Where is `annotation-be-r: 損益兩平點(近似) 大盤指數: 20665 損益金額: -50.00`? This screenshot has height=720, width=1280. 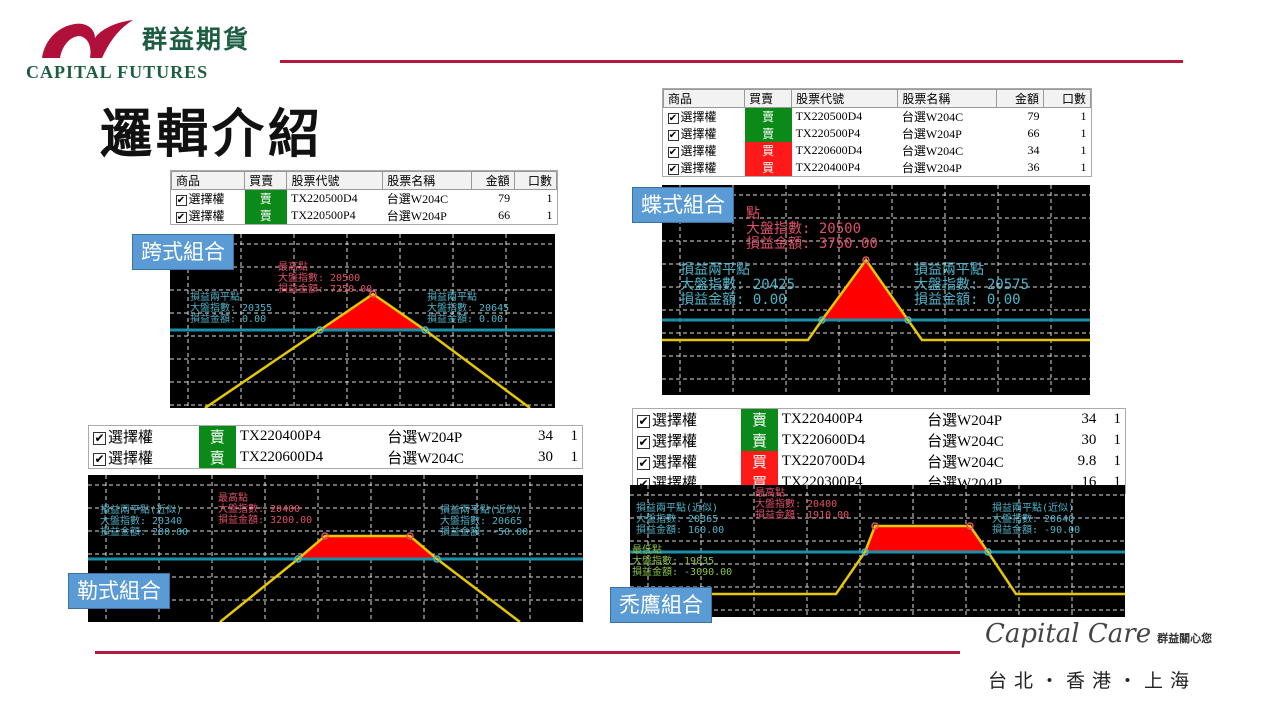 annotation-be-r: 損益兩平點(近似) 大盤指數: 20665 損益金額: -50.00 is located at coordinates (484, 521).